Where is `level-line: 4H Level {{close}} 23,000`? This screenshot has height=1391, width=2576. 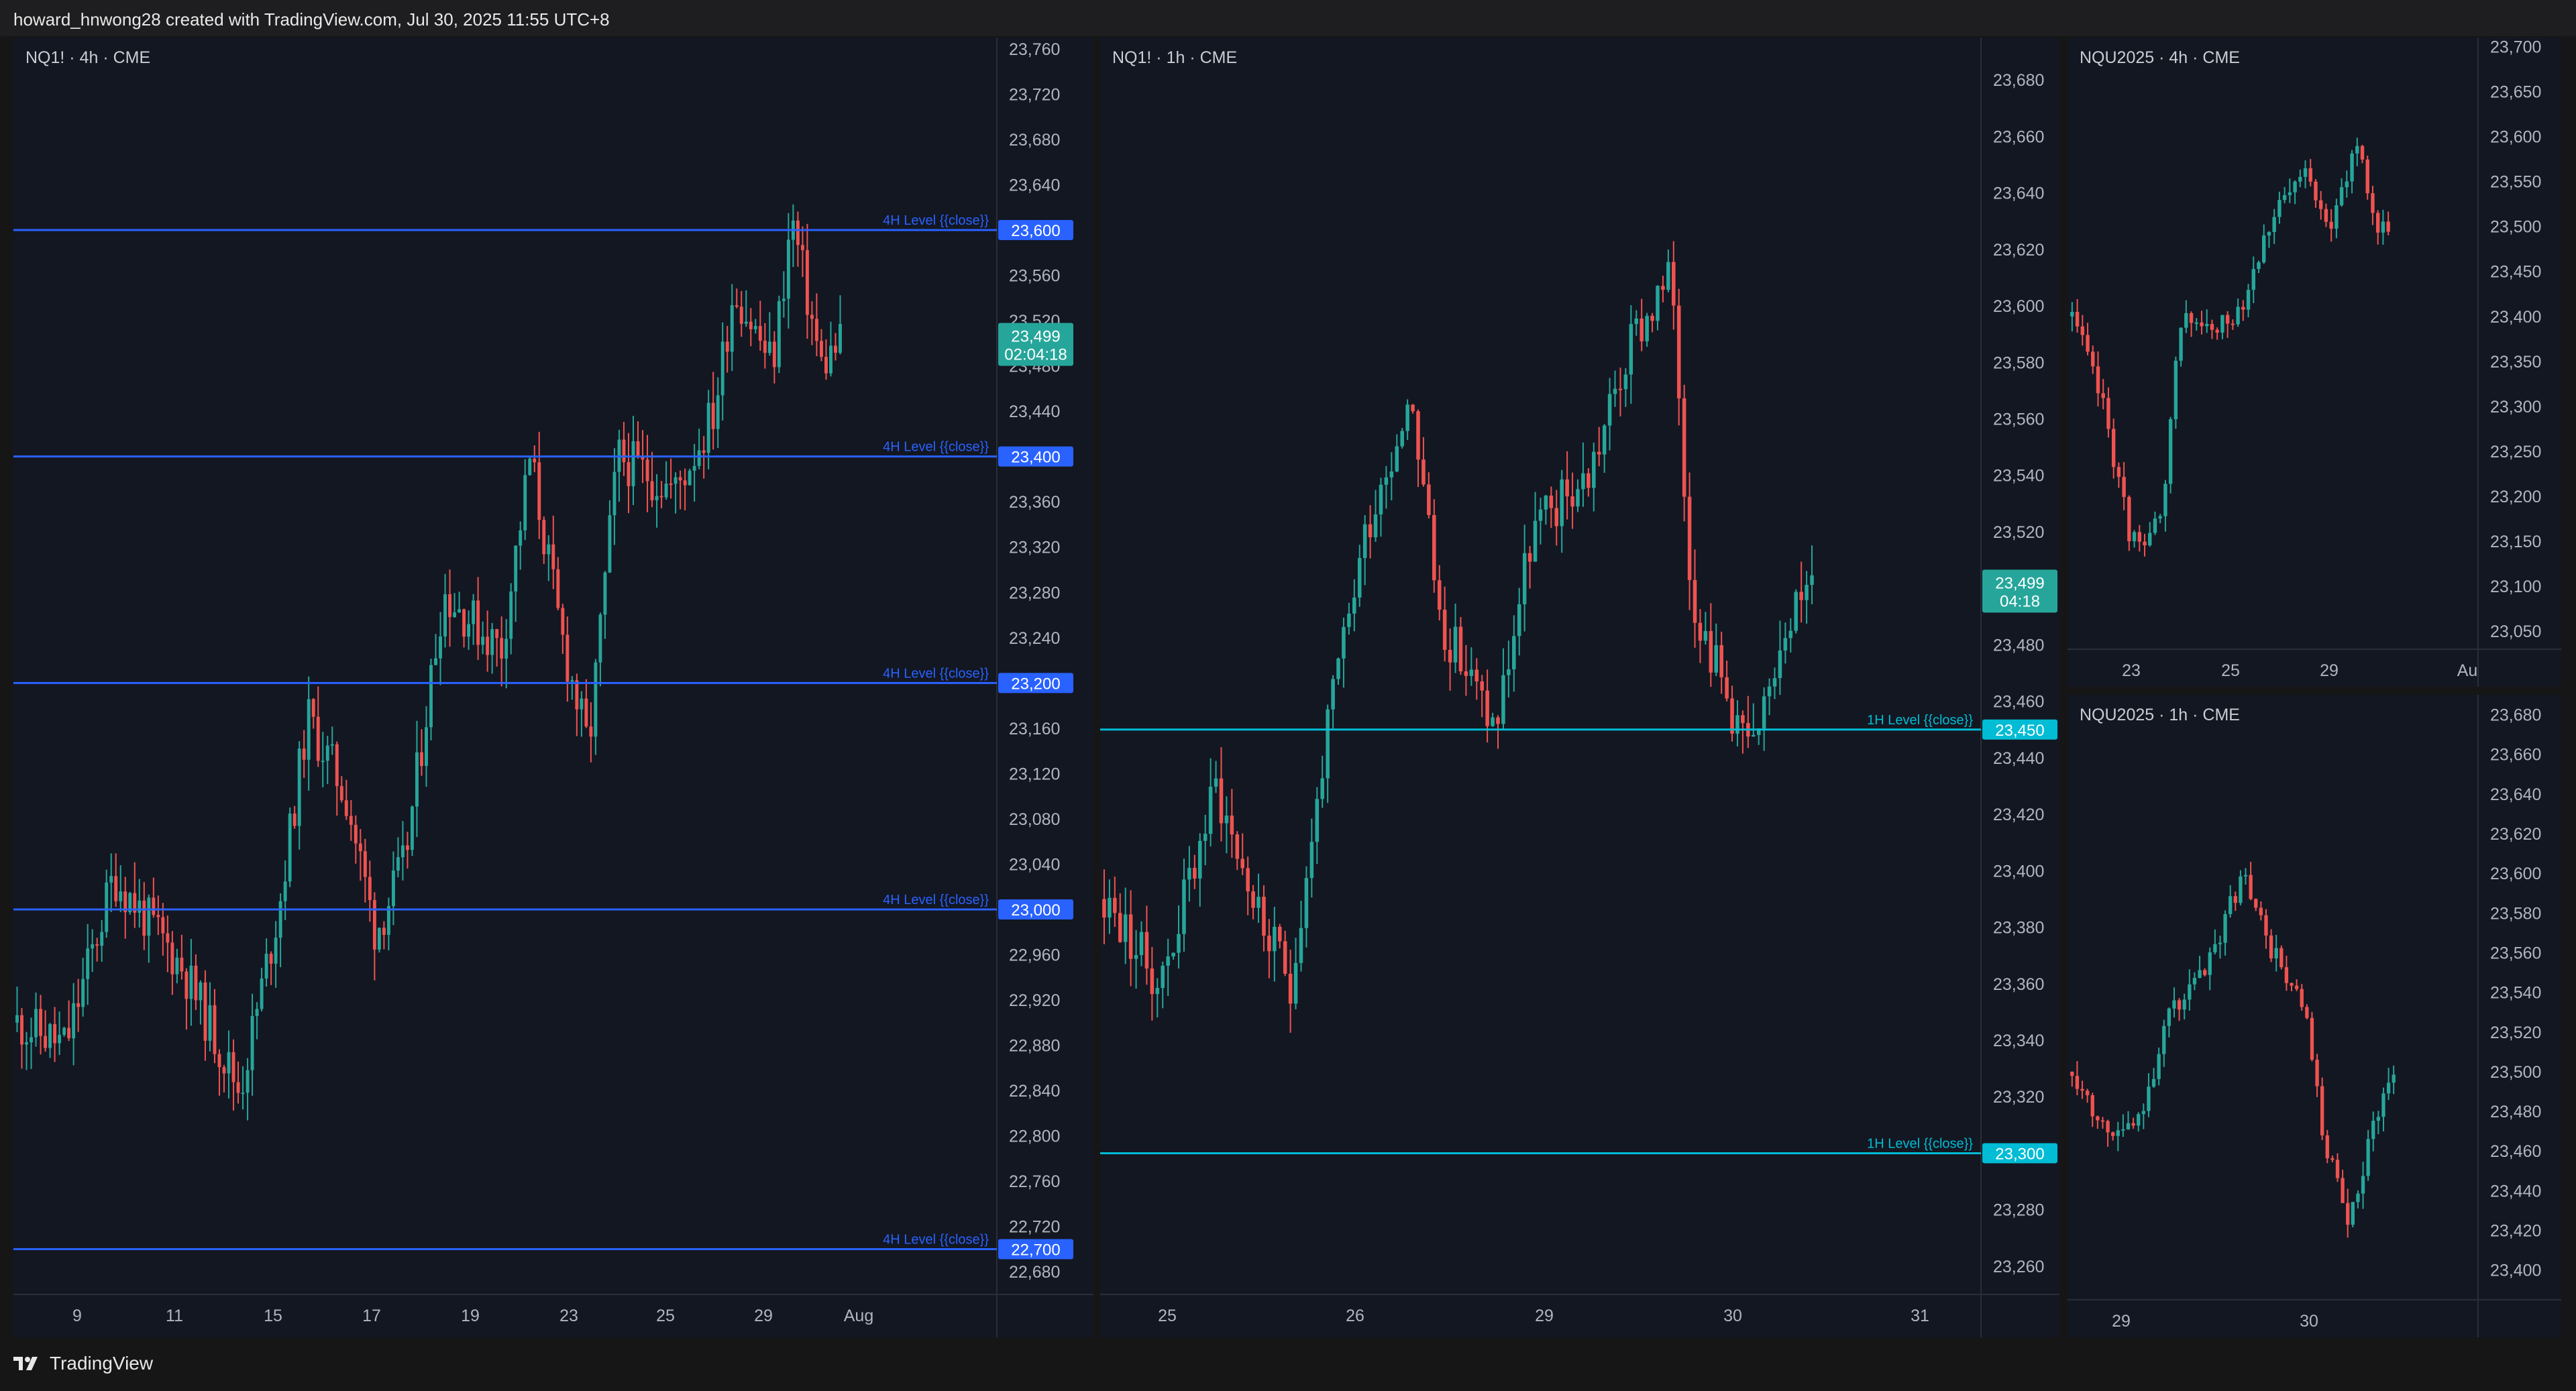 level-line: 4H Level {{close}} 23,000 is located at coordinates (543, 906).